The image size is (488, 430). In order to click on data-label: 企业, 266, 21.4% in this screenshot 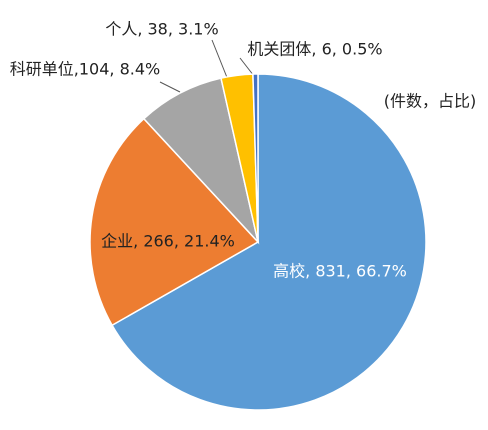, I will do `click(168, 241)`.